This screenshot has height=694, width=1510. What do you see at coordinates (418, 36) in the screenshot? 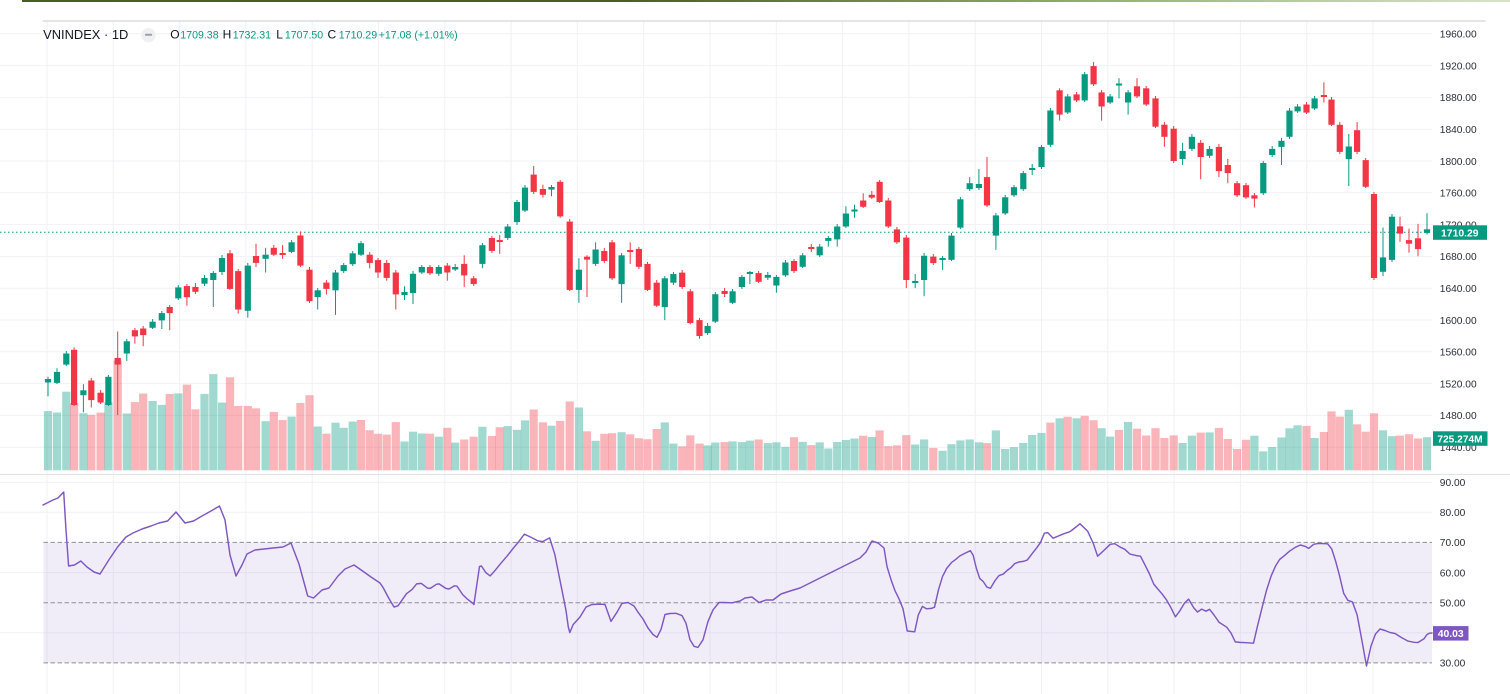
I see `svg-text: +17.08 (+1.01%)` at bounding box center [418, 36].